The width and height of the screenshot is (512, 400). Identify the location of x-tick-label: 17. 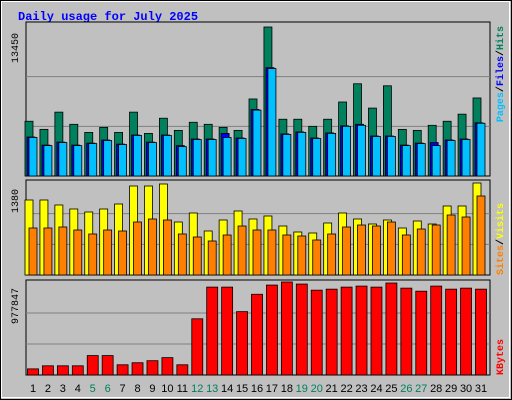
(272, 389).